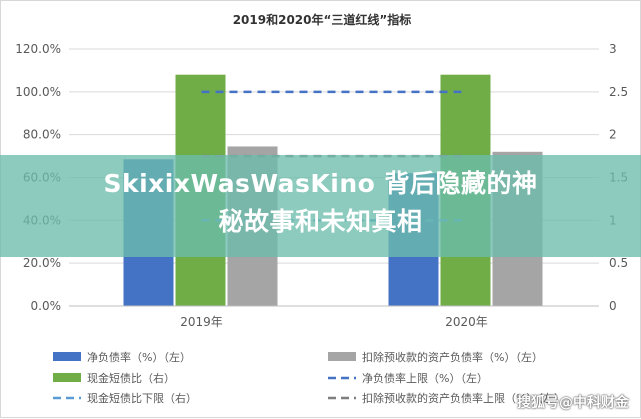 The height and width of the screenshot is (419, 641). I want to click on x-tick-label: 2020年, so click(466, 322).